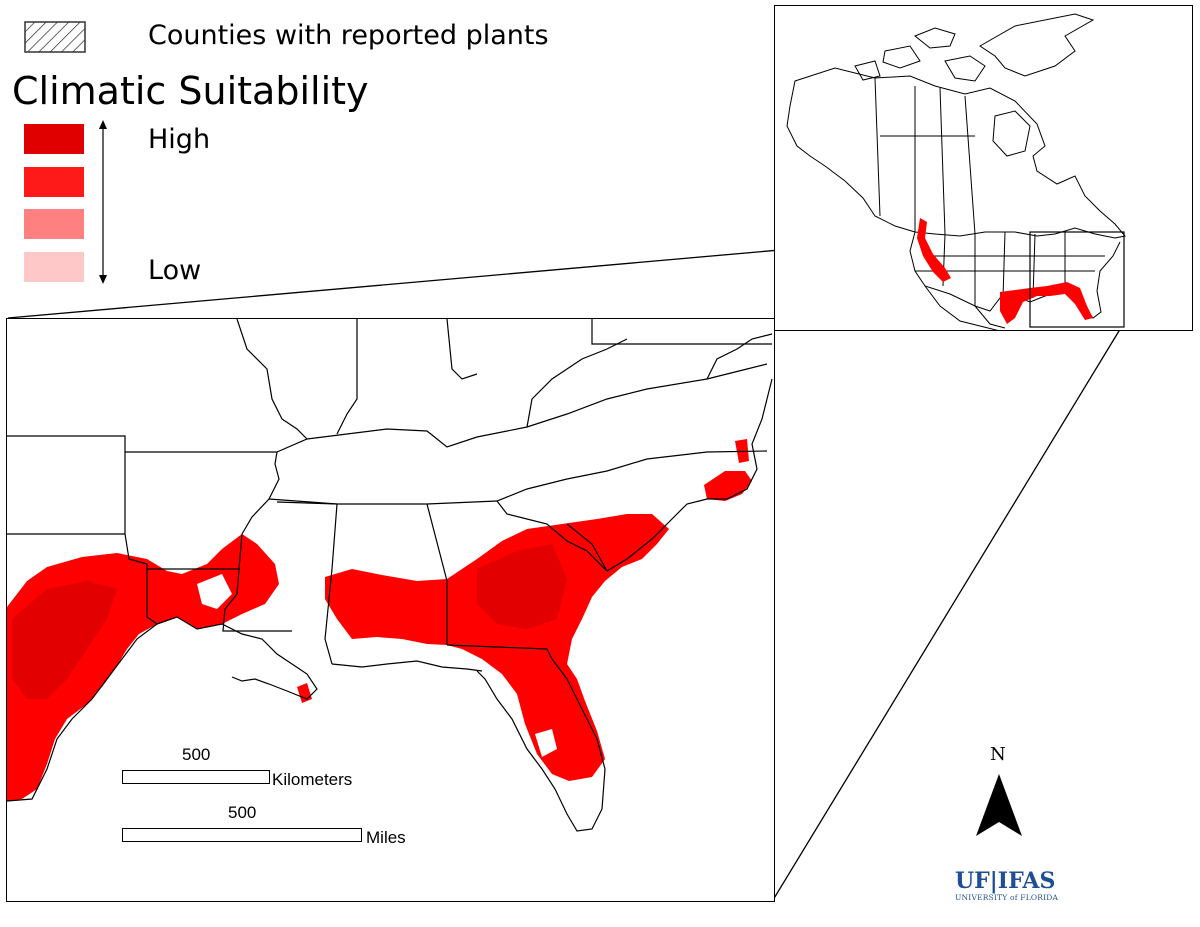 The width and height of the screenshot is (1200, 927). Describe the element at coordinates (386, 837) in the screenshot. I see `scale-mi-unit: Miles` at that location.